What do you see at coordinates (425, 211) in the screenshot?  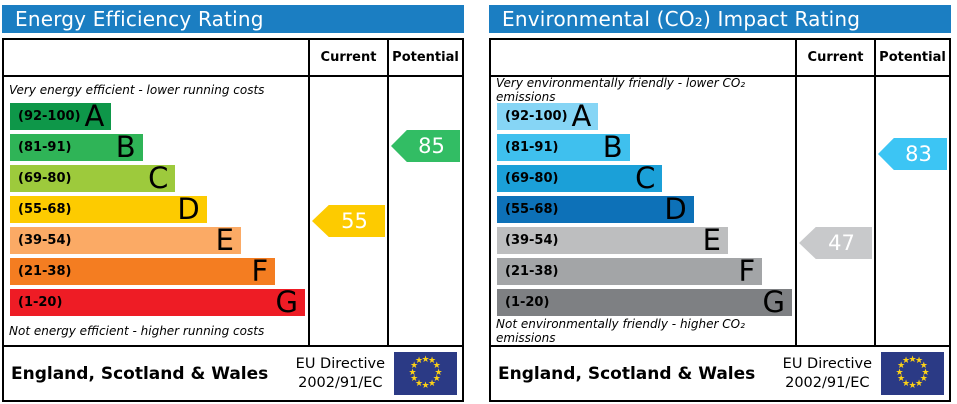 I see `potential-rating-column: 85` at bounding box center [425, 211].